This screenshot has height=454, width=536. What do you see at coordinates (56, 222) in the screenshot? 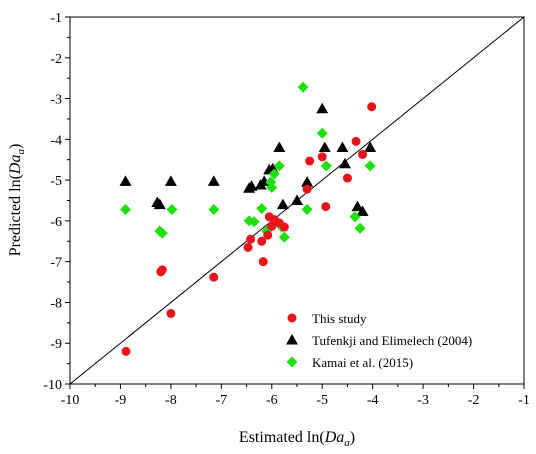
I see `y-tick-label: -6` at bounding box center [56, 222].